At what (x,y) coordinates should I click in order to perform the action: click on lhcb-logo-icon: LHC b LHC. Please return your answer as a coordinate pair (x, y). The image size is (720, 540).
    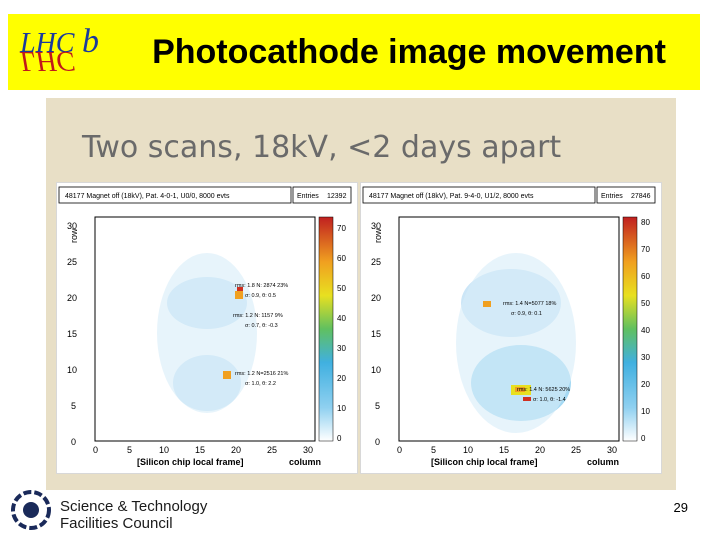
    Looking at the image, I should click on (59, 49).